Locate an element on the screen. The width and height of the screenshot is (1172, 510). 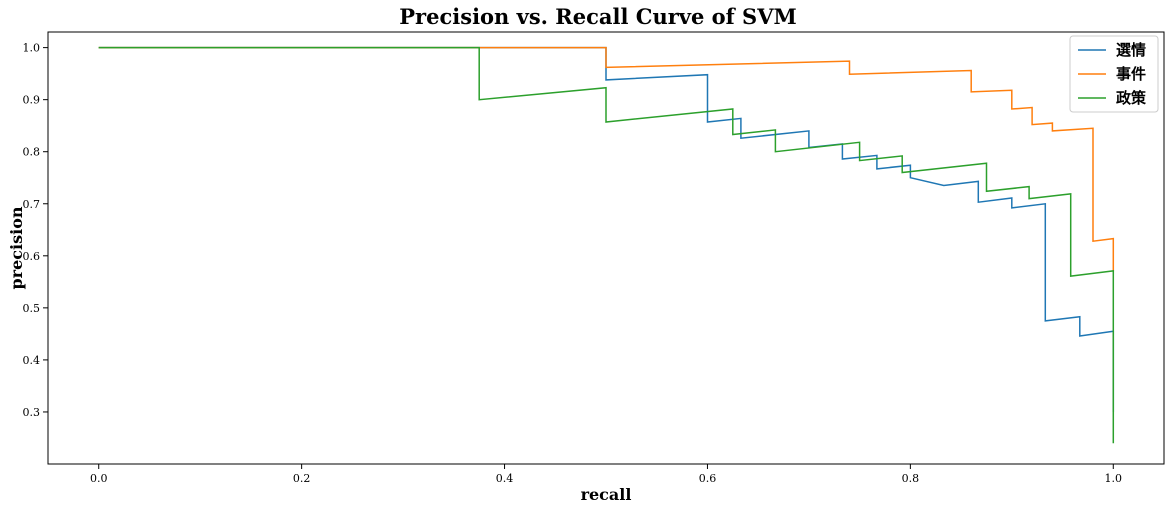
y-axis-label: precision is located at coordinates (16, 247).